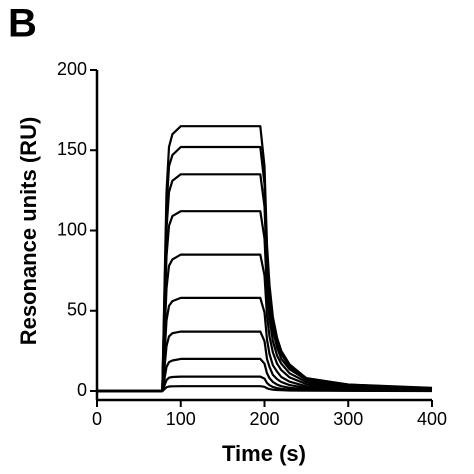  I want to click on y-tick-label: 200, so click(72, 69).